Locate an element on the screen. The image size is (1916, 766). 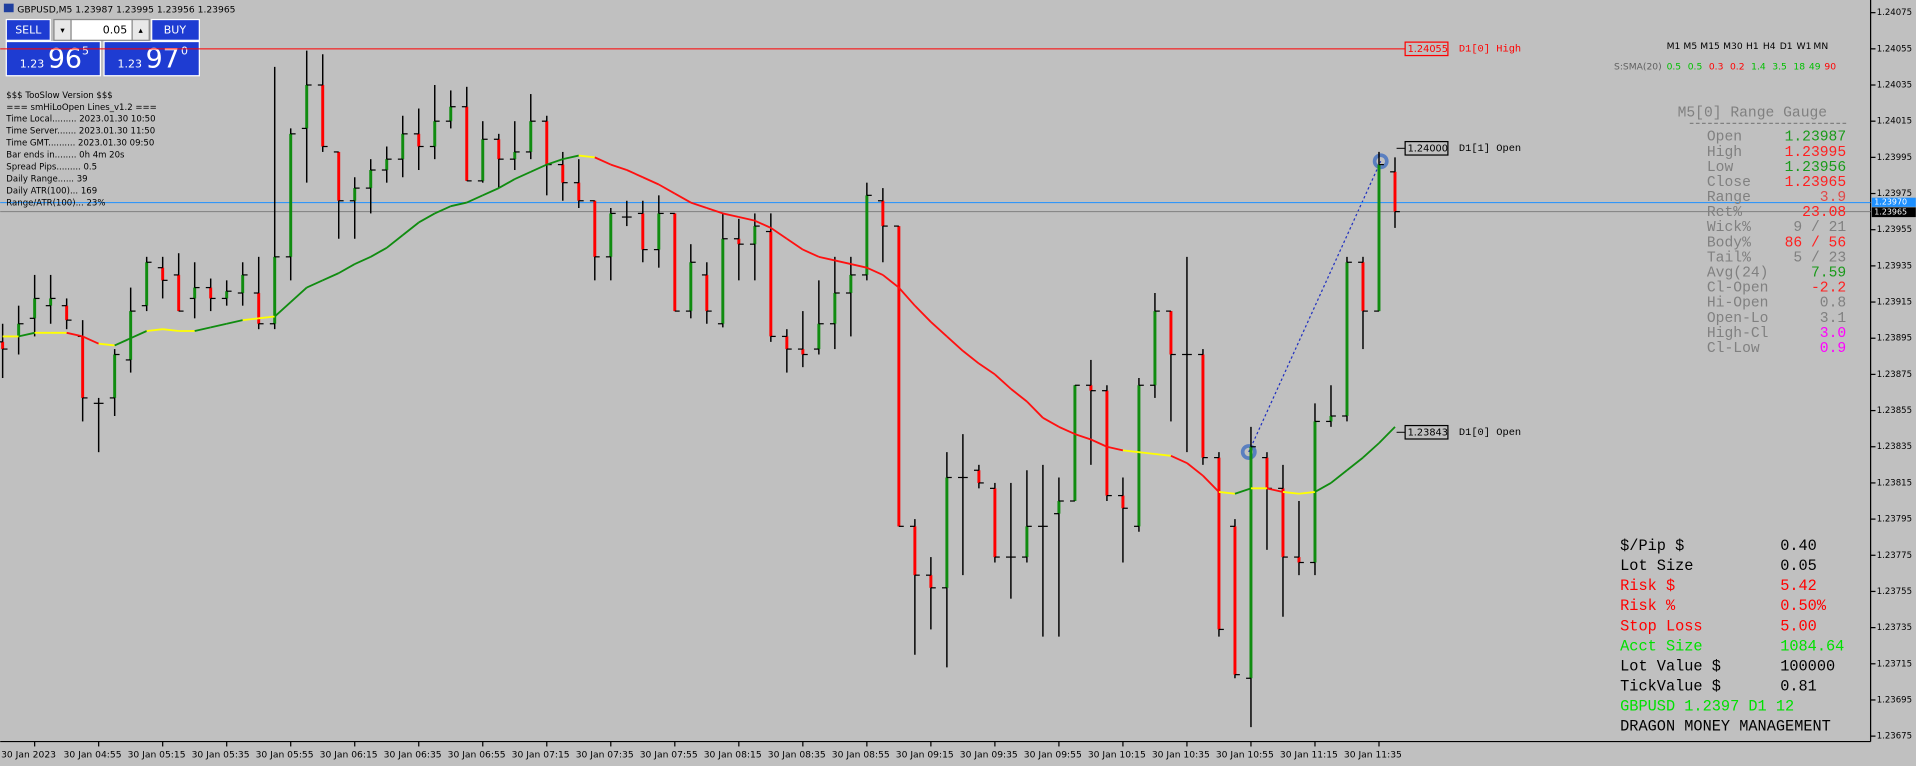
gauge-value: 9 / 21 is located at coordinates (1819, 228).